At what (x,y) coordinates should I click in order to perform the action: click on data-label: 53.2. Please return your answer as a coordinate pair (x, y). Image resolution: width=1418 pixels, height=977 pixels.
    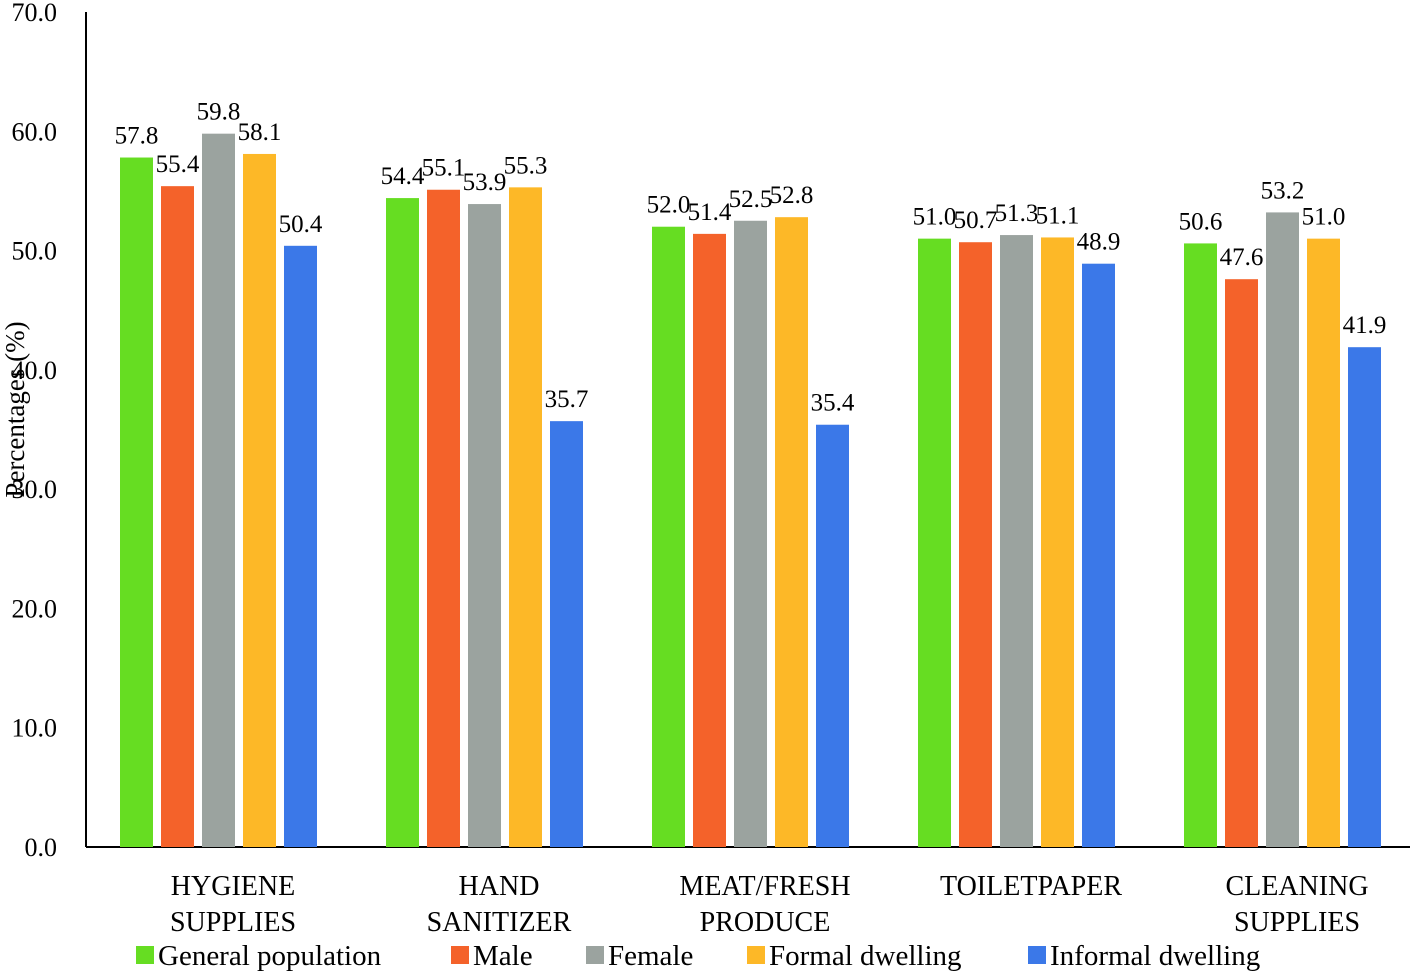
    Looking at the image, I should click on (1283, 190).